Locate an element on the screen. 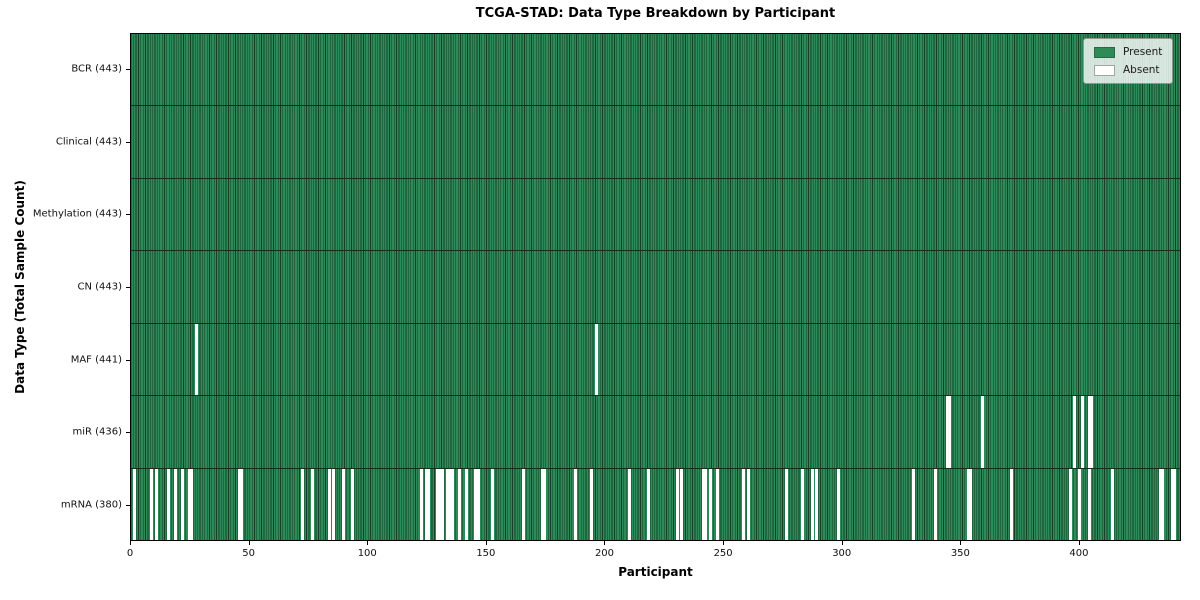 This screenshot has width=1200, height=600. x-tick-label: 300 is located at coordinates (842, 553).